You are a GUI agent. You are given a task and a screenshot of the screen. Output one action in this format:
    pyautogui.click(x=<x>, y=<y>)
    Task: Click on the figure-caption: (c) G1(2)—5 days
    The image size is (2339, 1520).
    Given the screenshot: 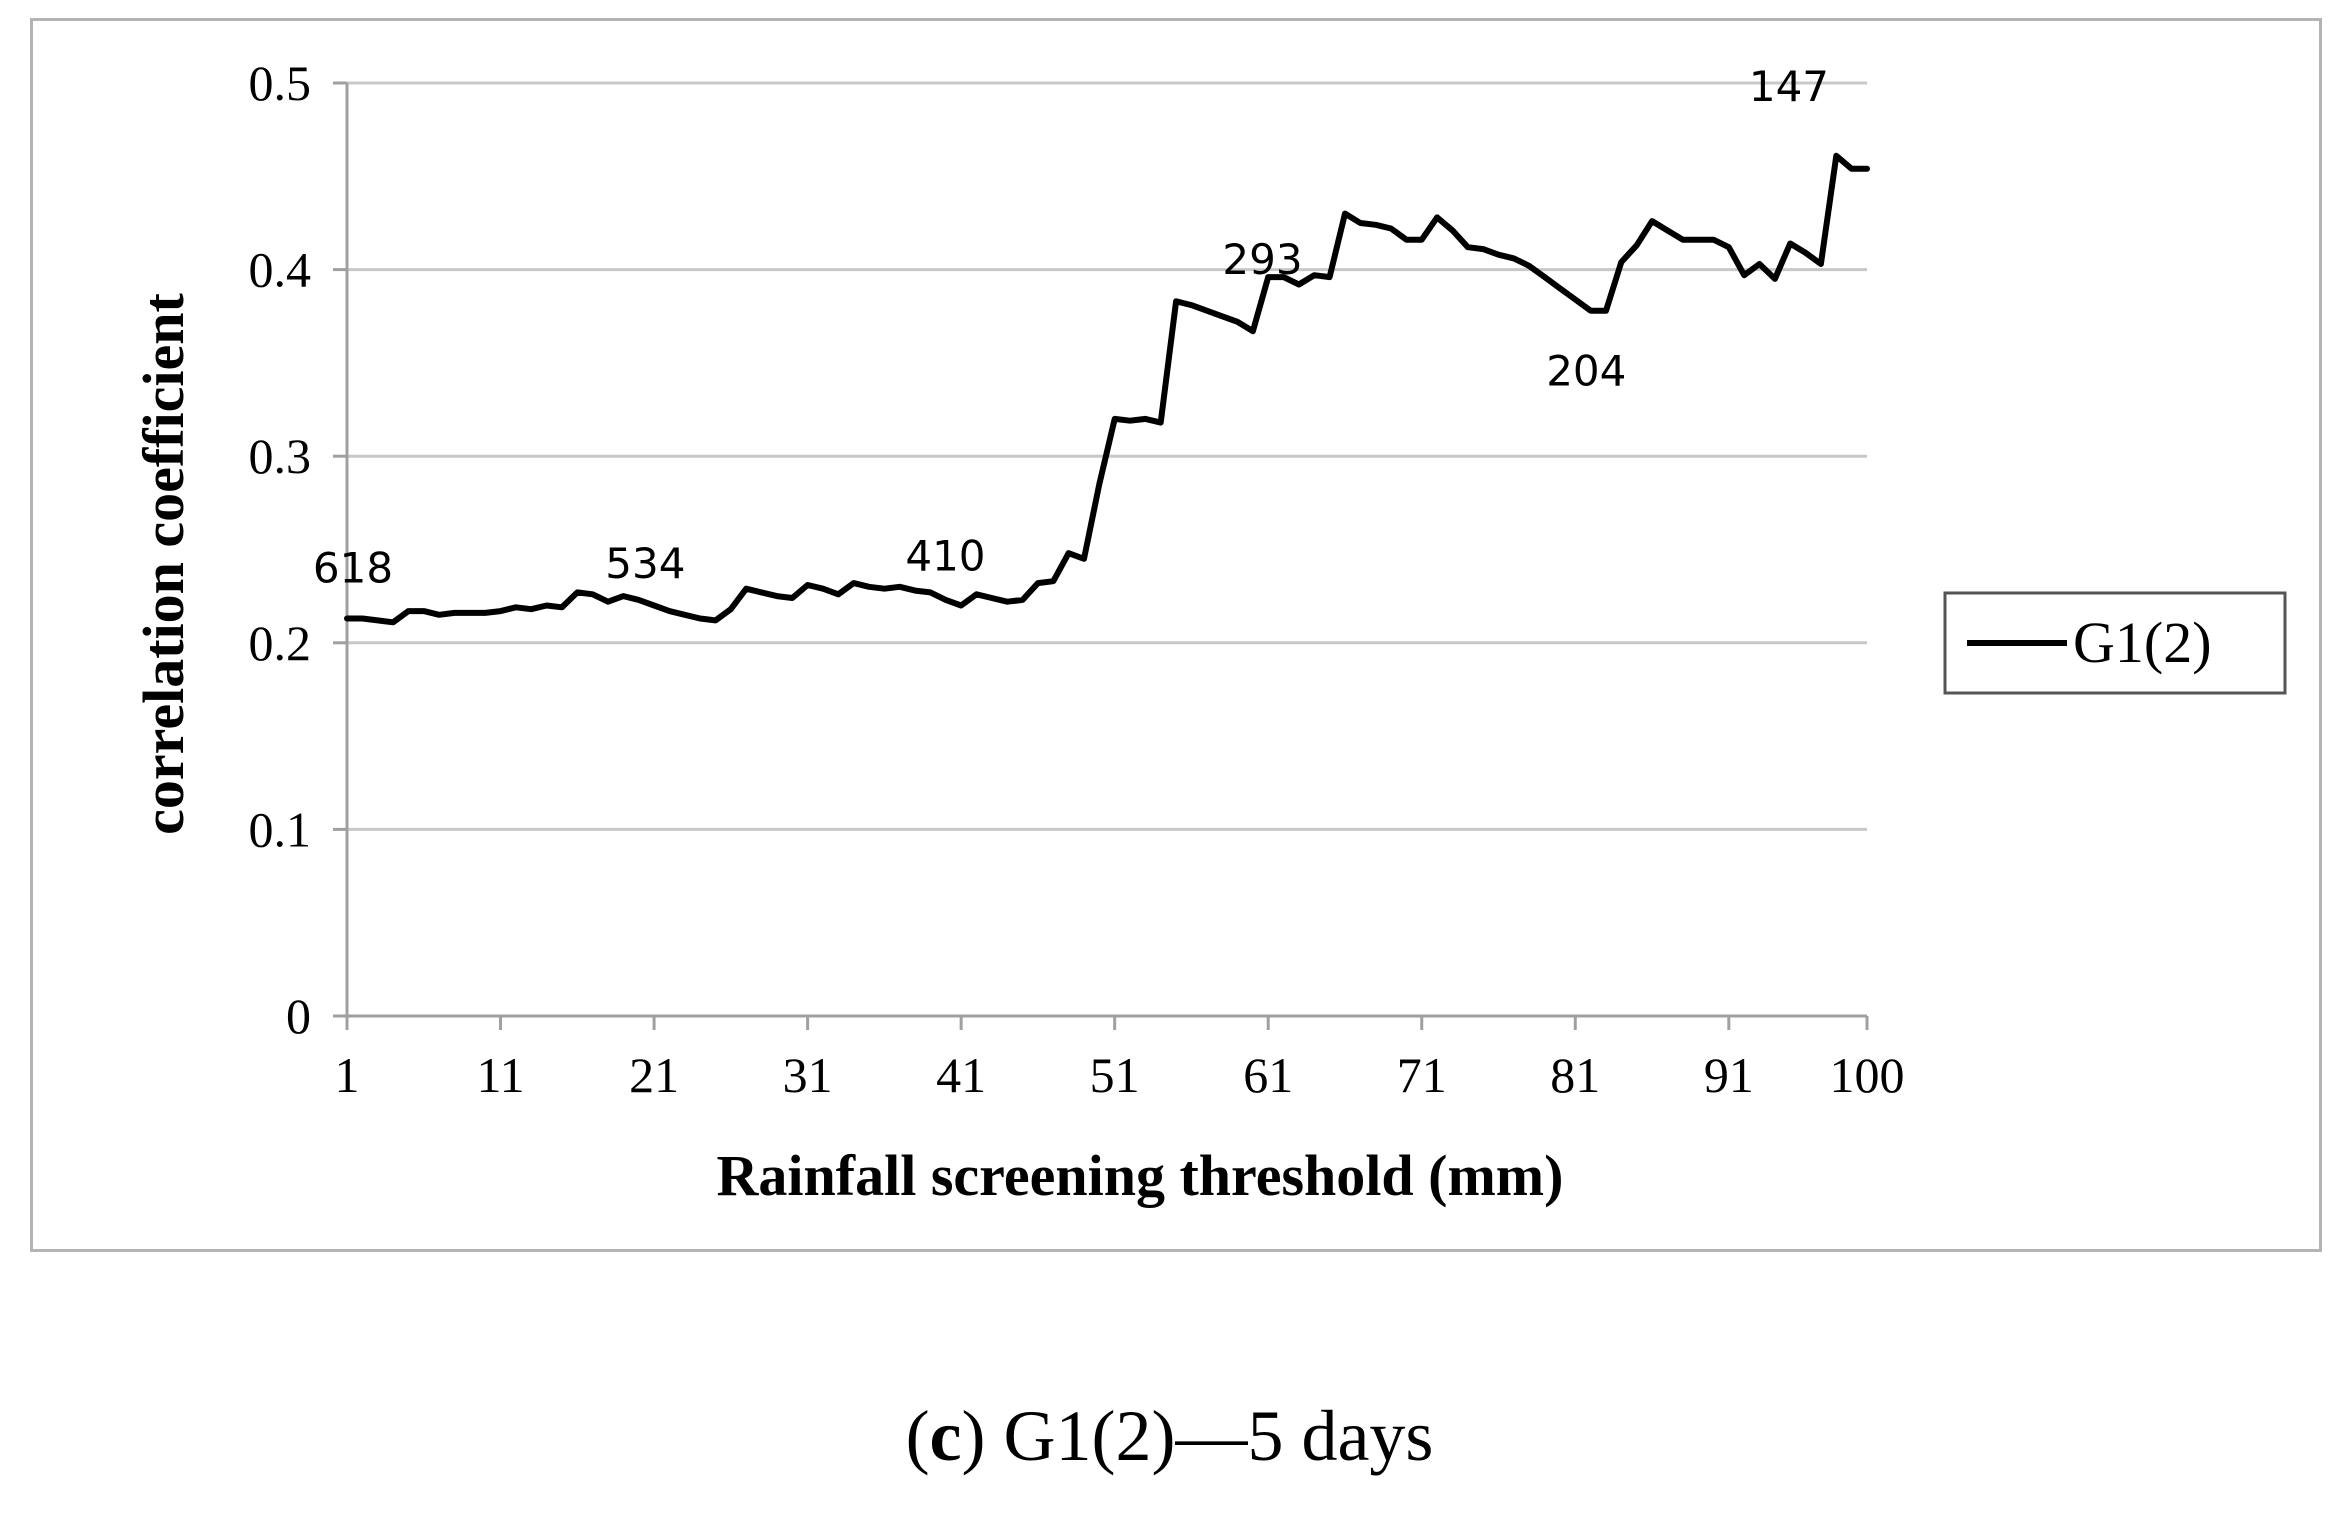 What is the action you would take?
    pyautogui.click(x=1169, y=1436)
    